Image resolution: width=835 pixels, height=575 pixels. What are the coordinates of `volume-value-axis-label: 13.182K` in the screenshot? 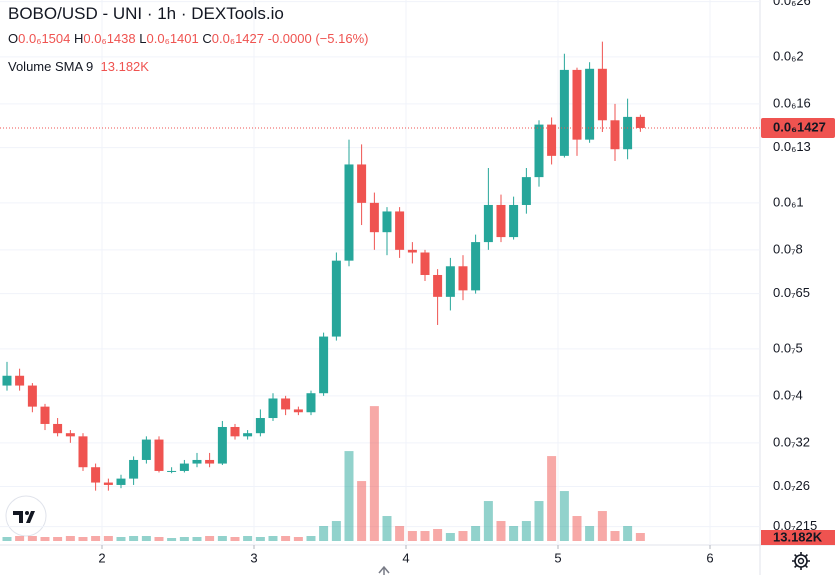 It's located at (798, 536).